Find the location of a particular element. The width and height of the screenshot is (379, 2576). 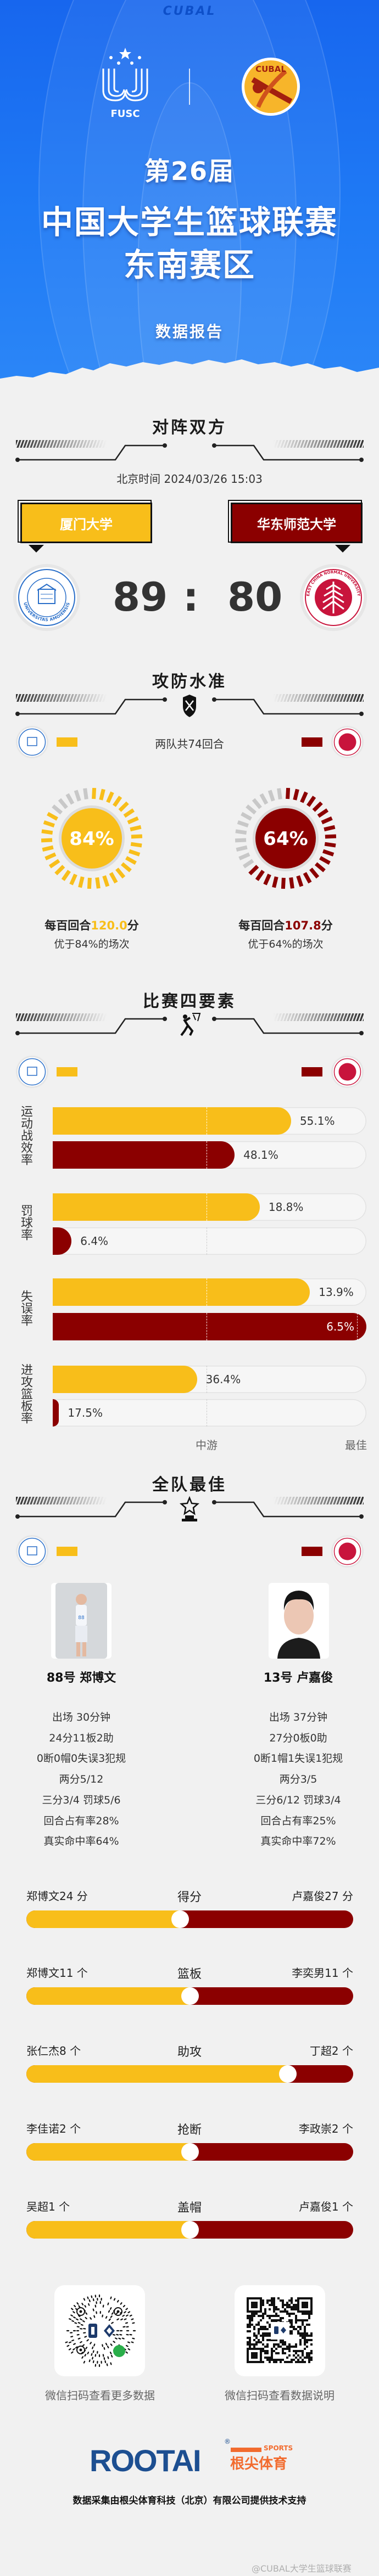

mini-program-code-card is located at coordinates (99, 2331).